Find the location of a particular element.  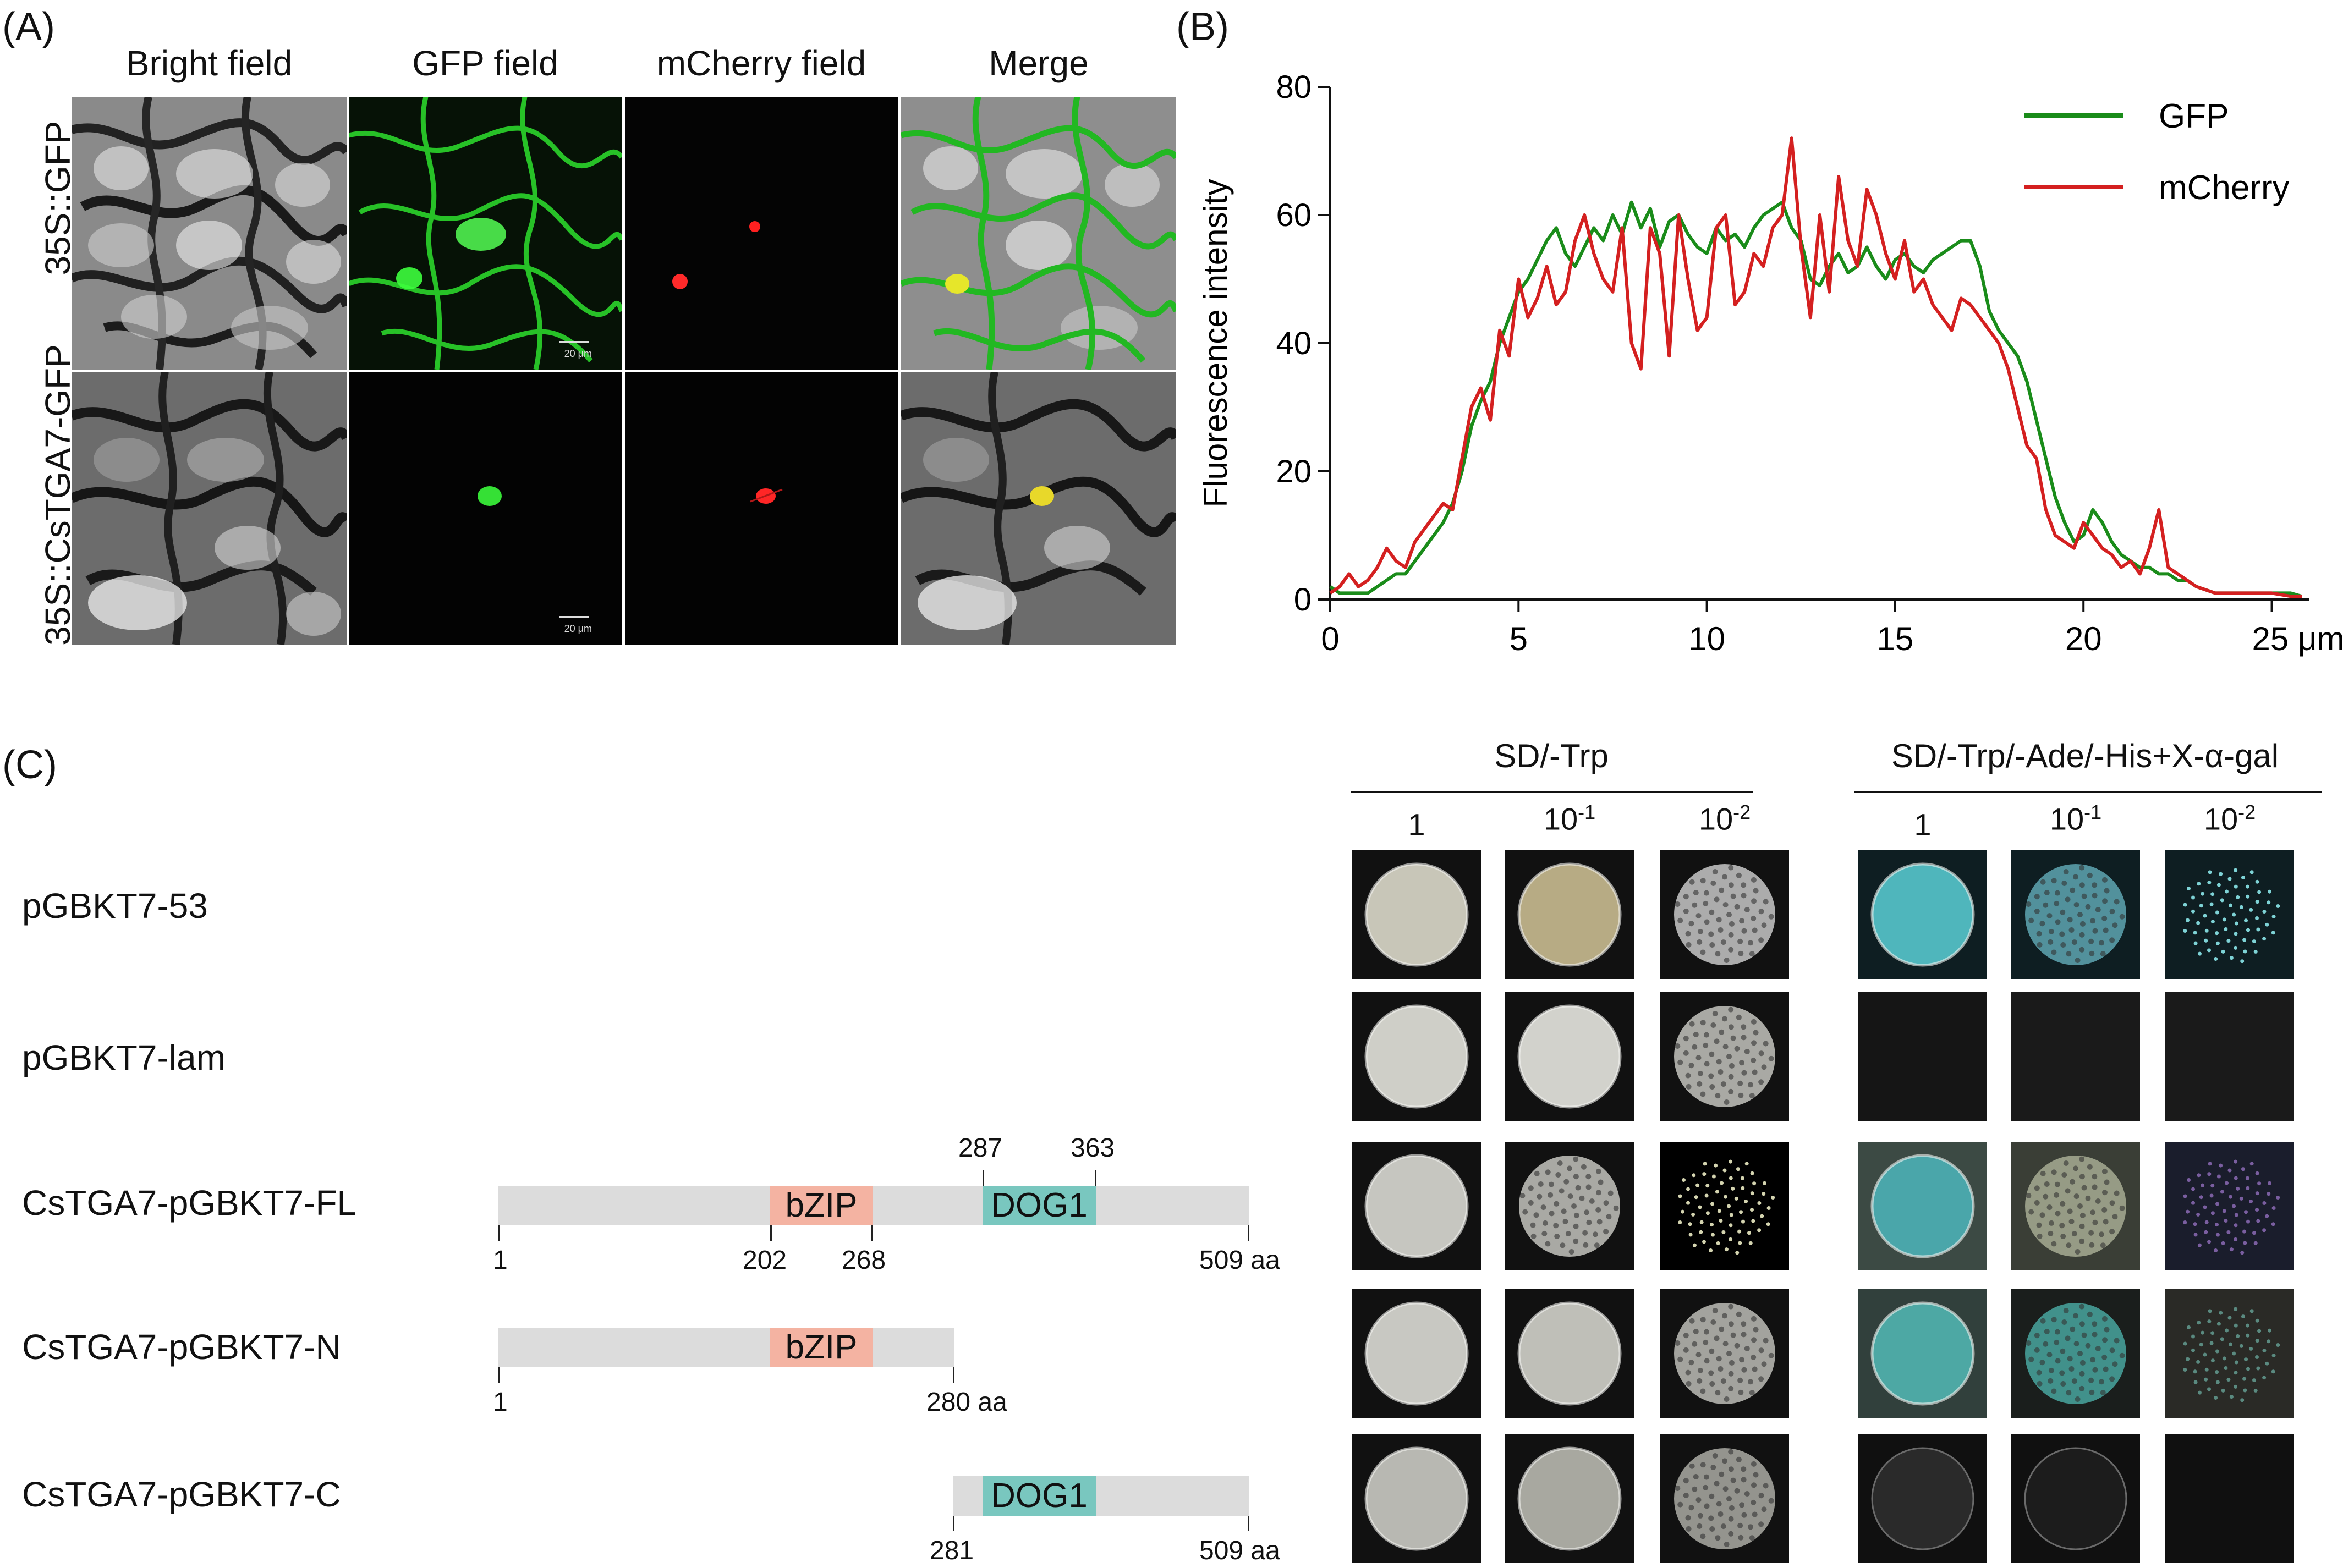

position-label-287: 287 is located at coordinates (980, 1148).